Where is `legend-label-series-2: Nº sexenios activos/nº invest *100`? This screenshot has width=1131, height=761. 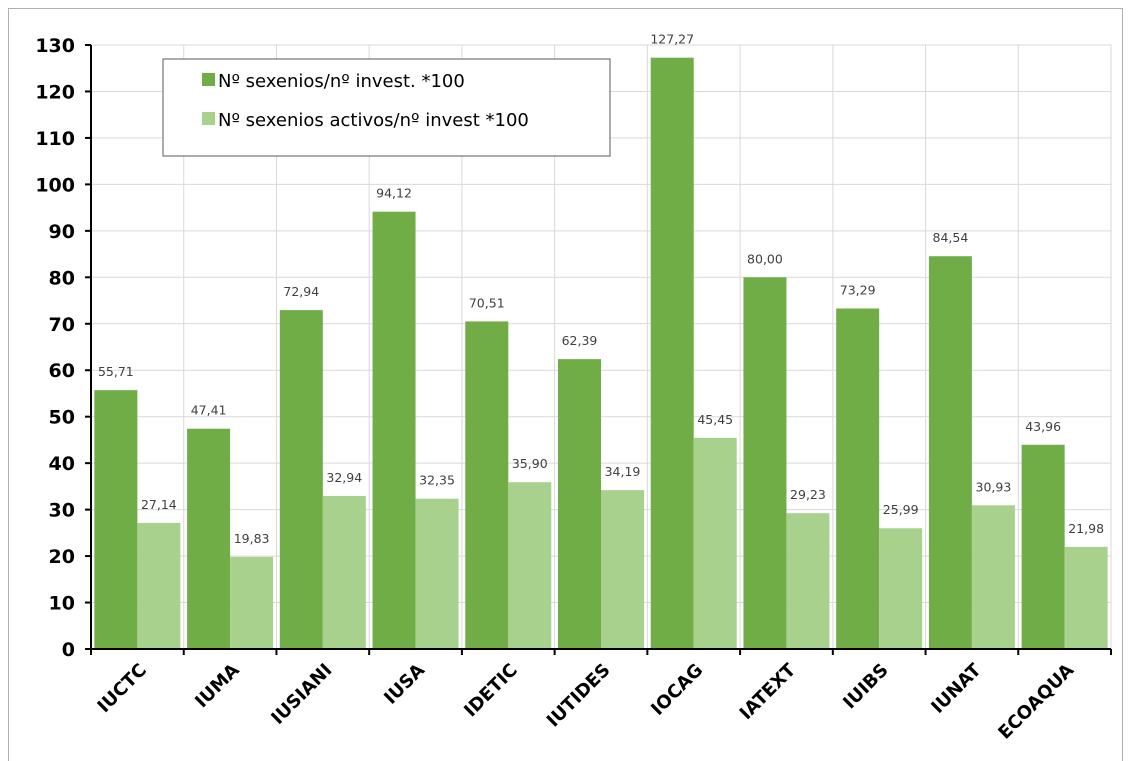
legend-label-series-2: Nº sexenios activos/nº invest *100 is located at coordinates (373, 120).